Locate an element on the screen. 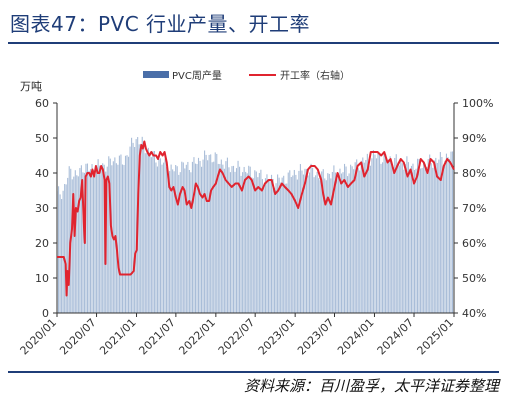 Image resolution: width=507 pixels, height=400 pixels. left-tick-label: 0 is located at coordinates (45, 313).